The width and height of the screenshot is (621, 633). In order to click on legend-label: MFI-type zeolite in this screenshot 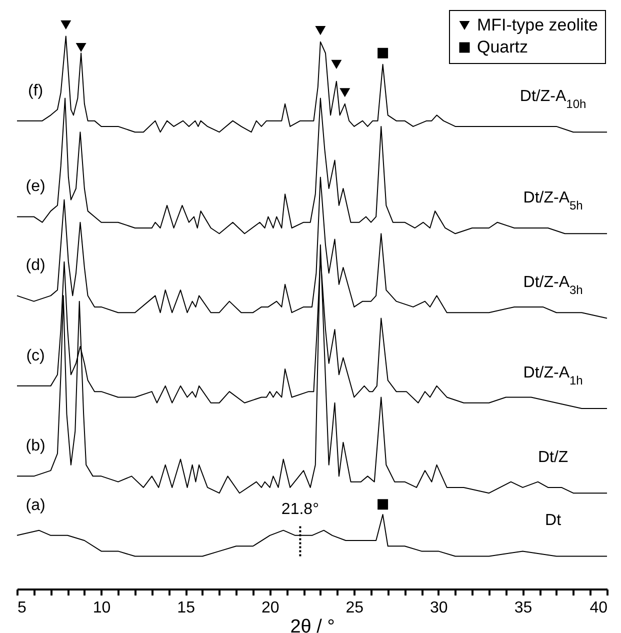, I will do `click(537, 25)`.